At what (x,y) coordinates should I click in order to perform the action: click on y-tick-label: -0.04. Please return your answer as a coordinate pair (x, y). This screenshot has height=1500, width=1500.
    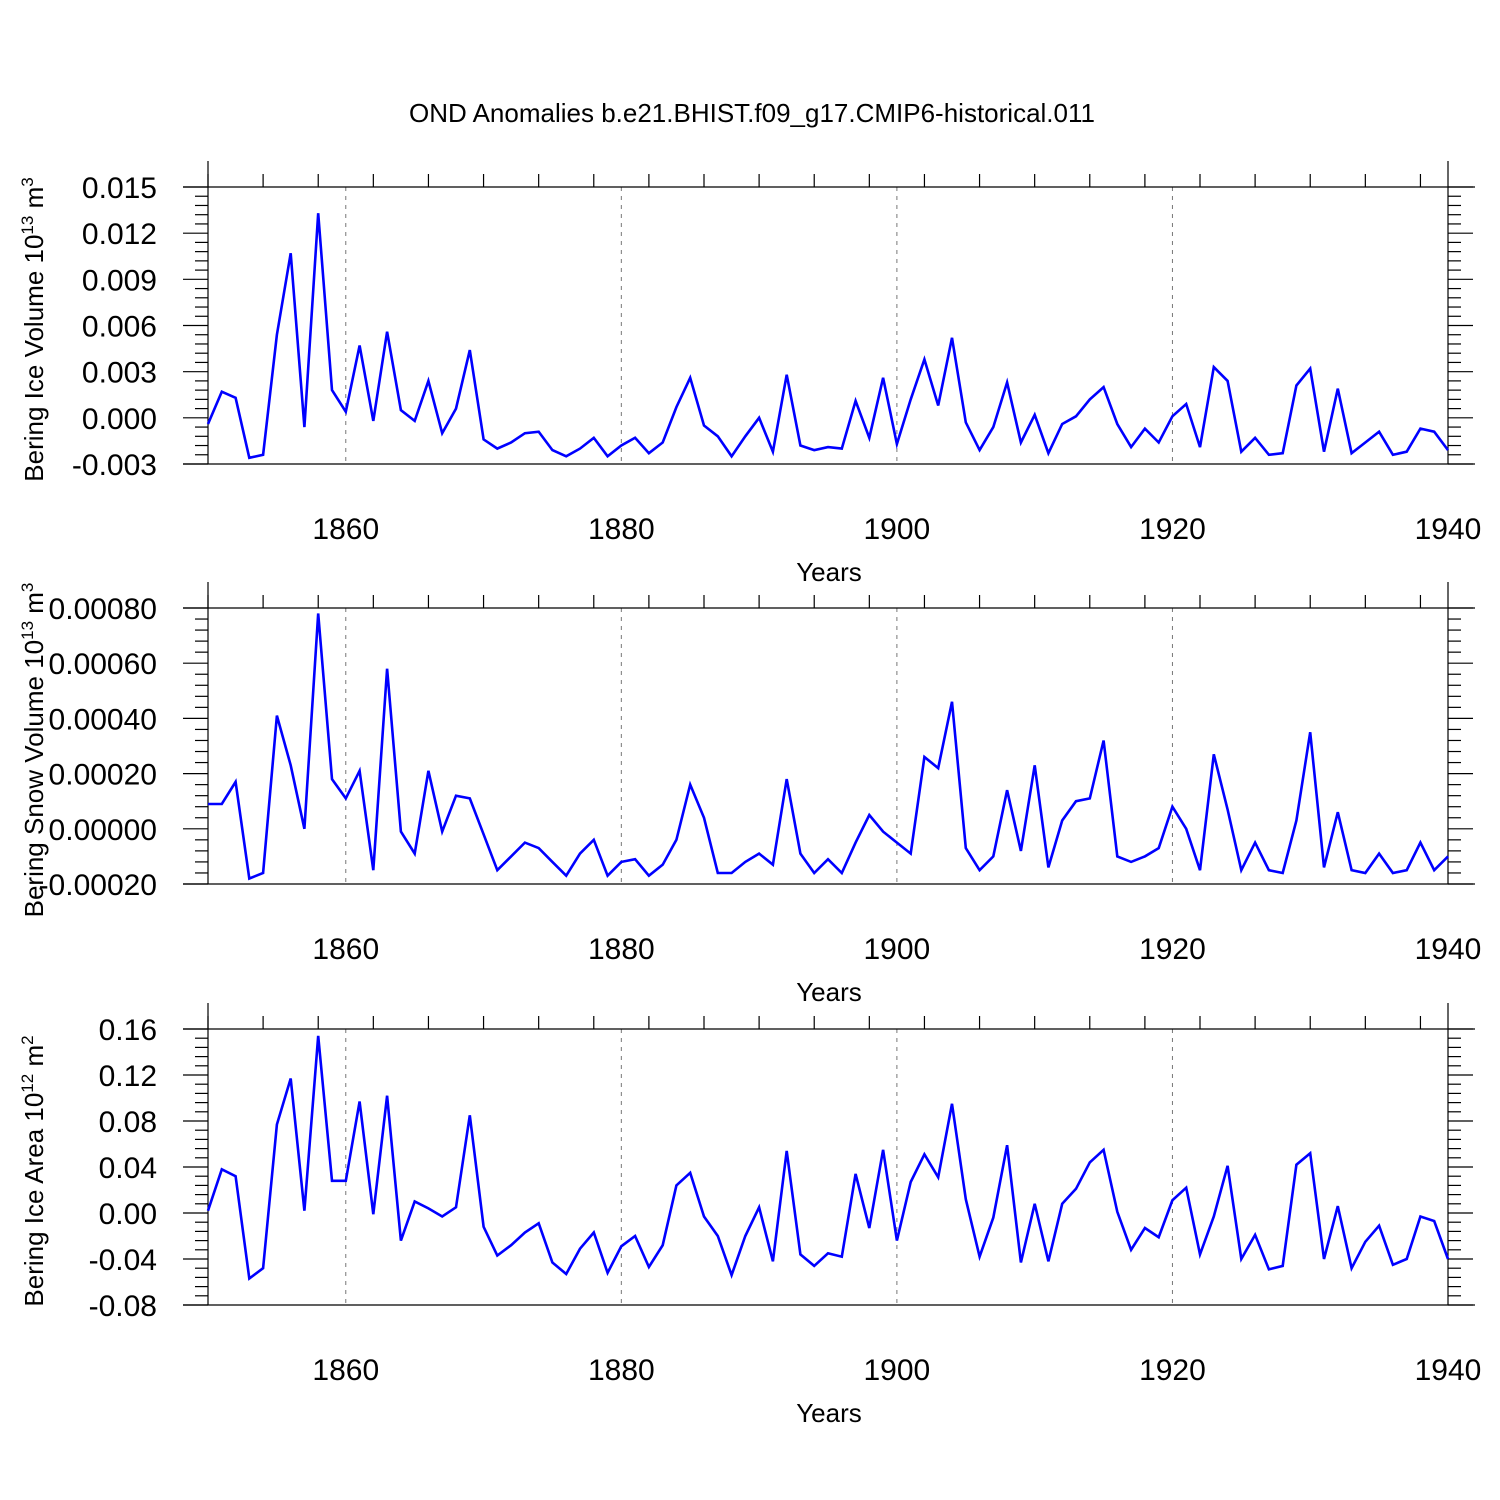
    Looking at the image, I should click on (123, 1260).